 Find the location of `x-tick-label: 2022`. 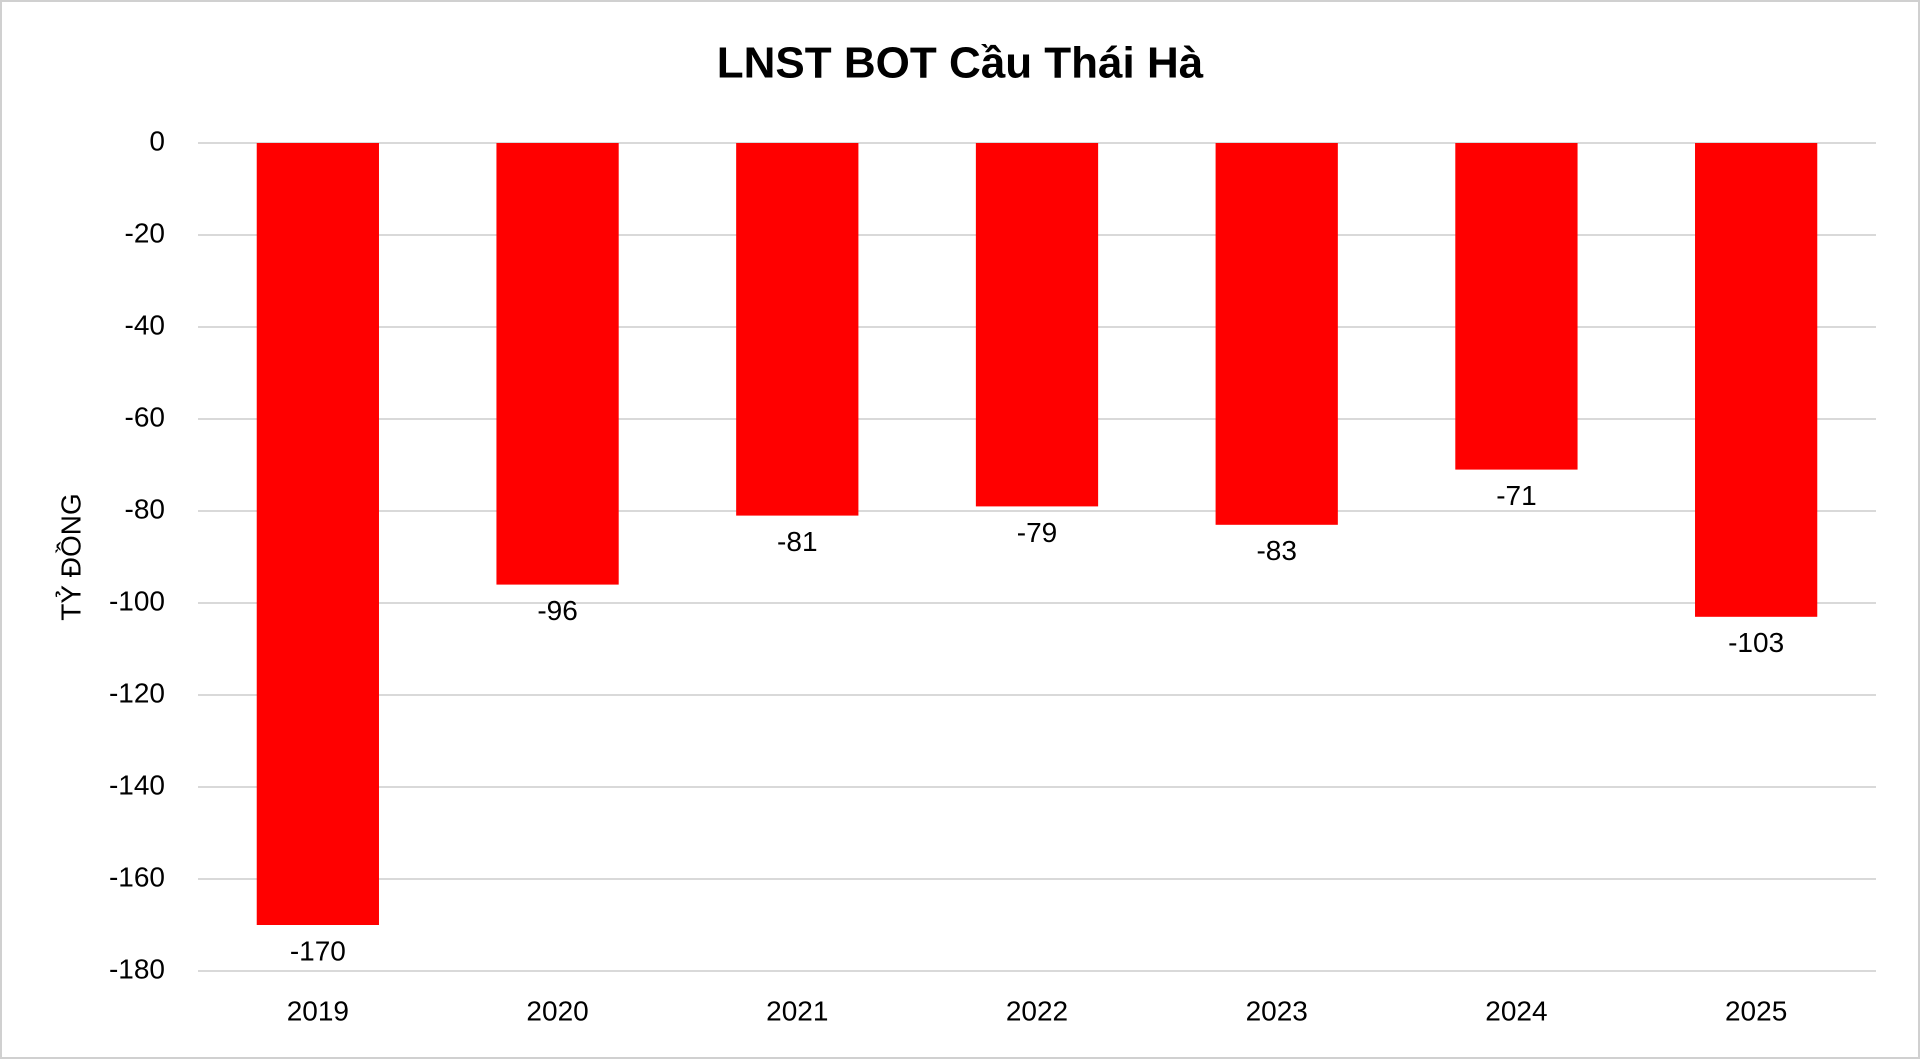

x-tick-label: 2022 is located at coordinates (1037, 1010).